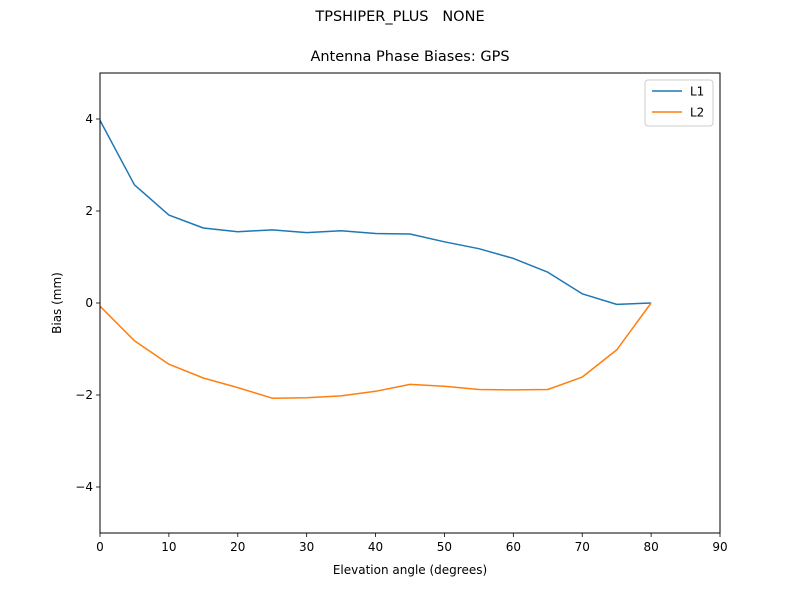 The image size is (800, 600). What do you see at coordinates (375, 350) in the screenshot?
I see `series-line-l2` at bounding box center [375, 350].